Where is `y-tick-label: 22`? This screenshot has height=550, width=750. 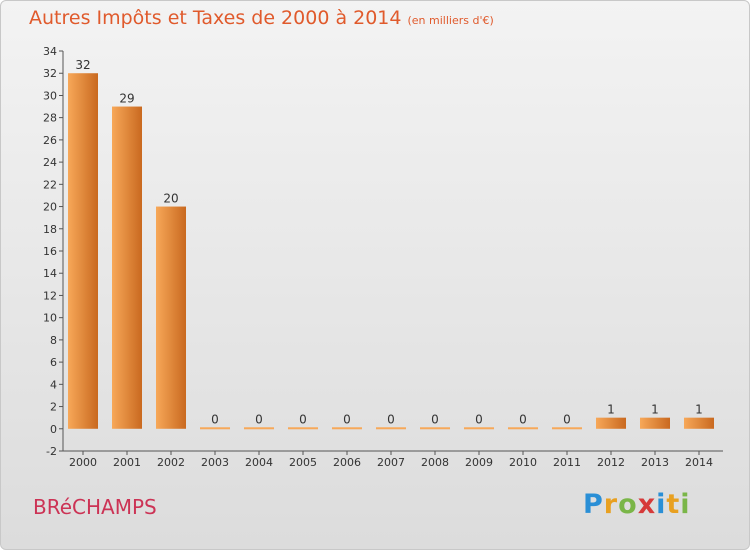
y-tick-label: 22 is located at coordinates (50, 184).